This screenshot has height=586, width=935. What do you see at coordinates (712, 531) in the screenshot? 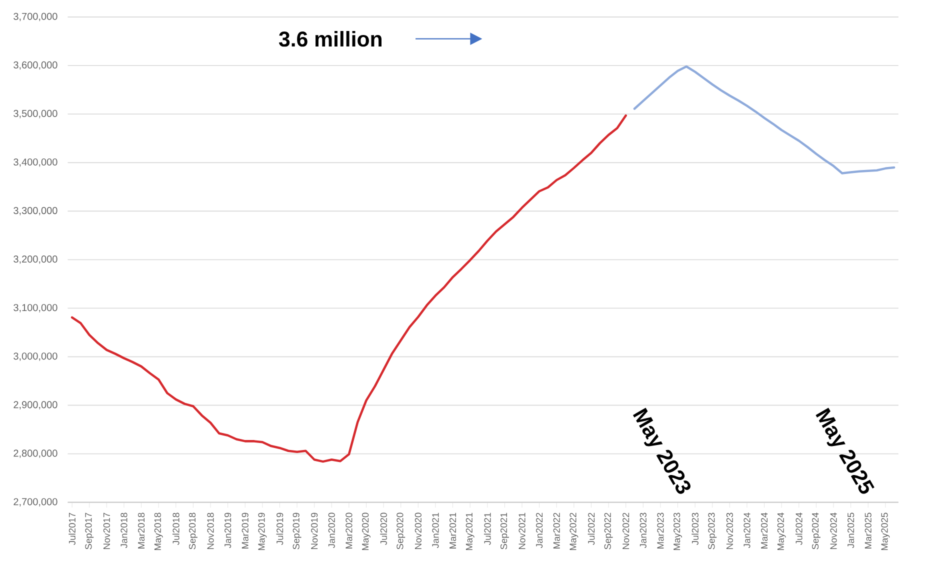
I see `x-tick-label: Sep2023` at bounding box center [712, 531].